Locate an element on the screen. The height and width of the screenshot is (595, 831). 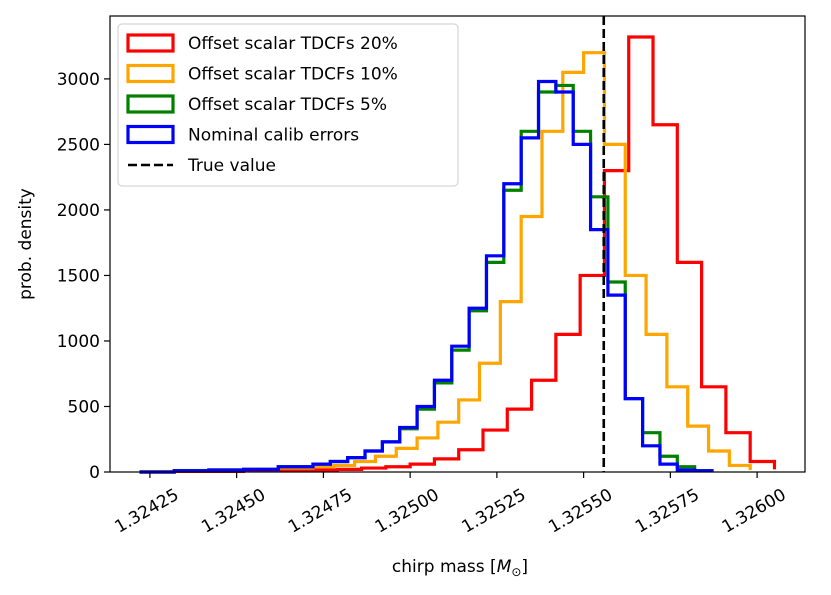
legend-box is located at coordinates (288, 105).